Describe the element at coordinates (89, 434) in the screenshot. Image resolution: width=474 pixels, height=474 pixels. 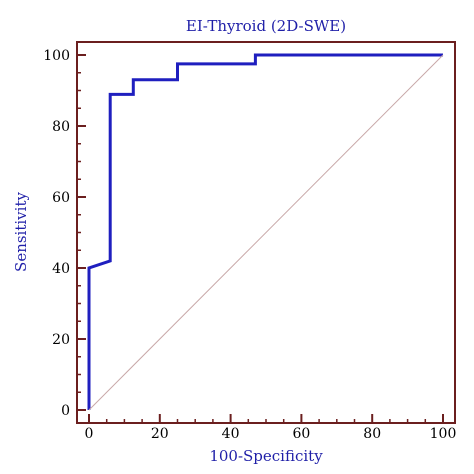
I see `x-tick-label: 0` at that location.